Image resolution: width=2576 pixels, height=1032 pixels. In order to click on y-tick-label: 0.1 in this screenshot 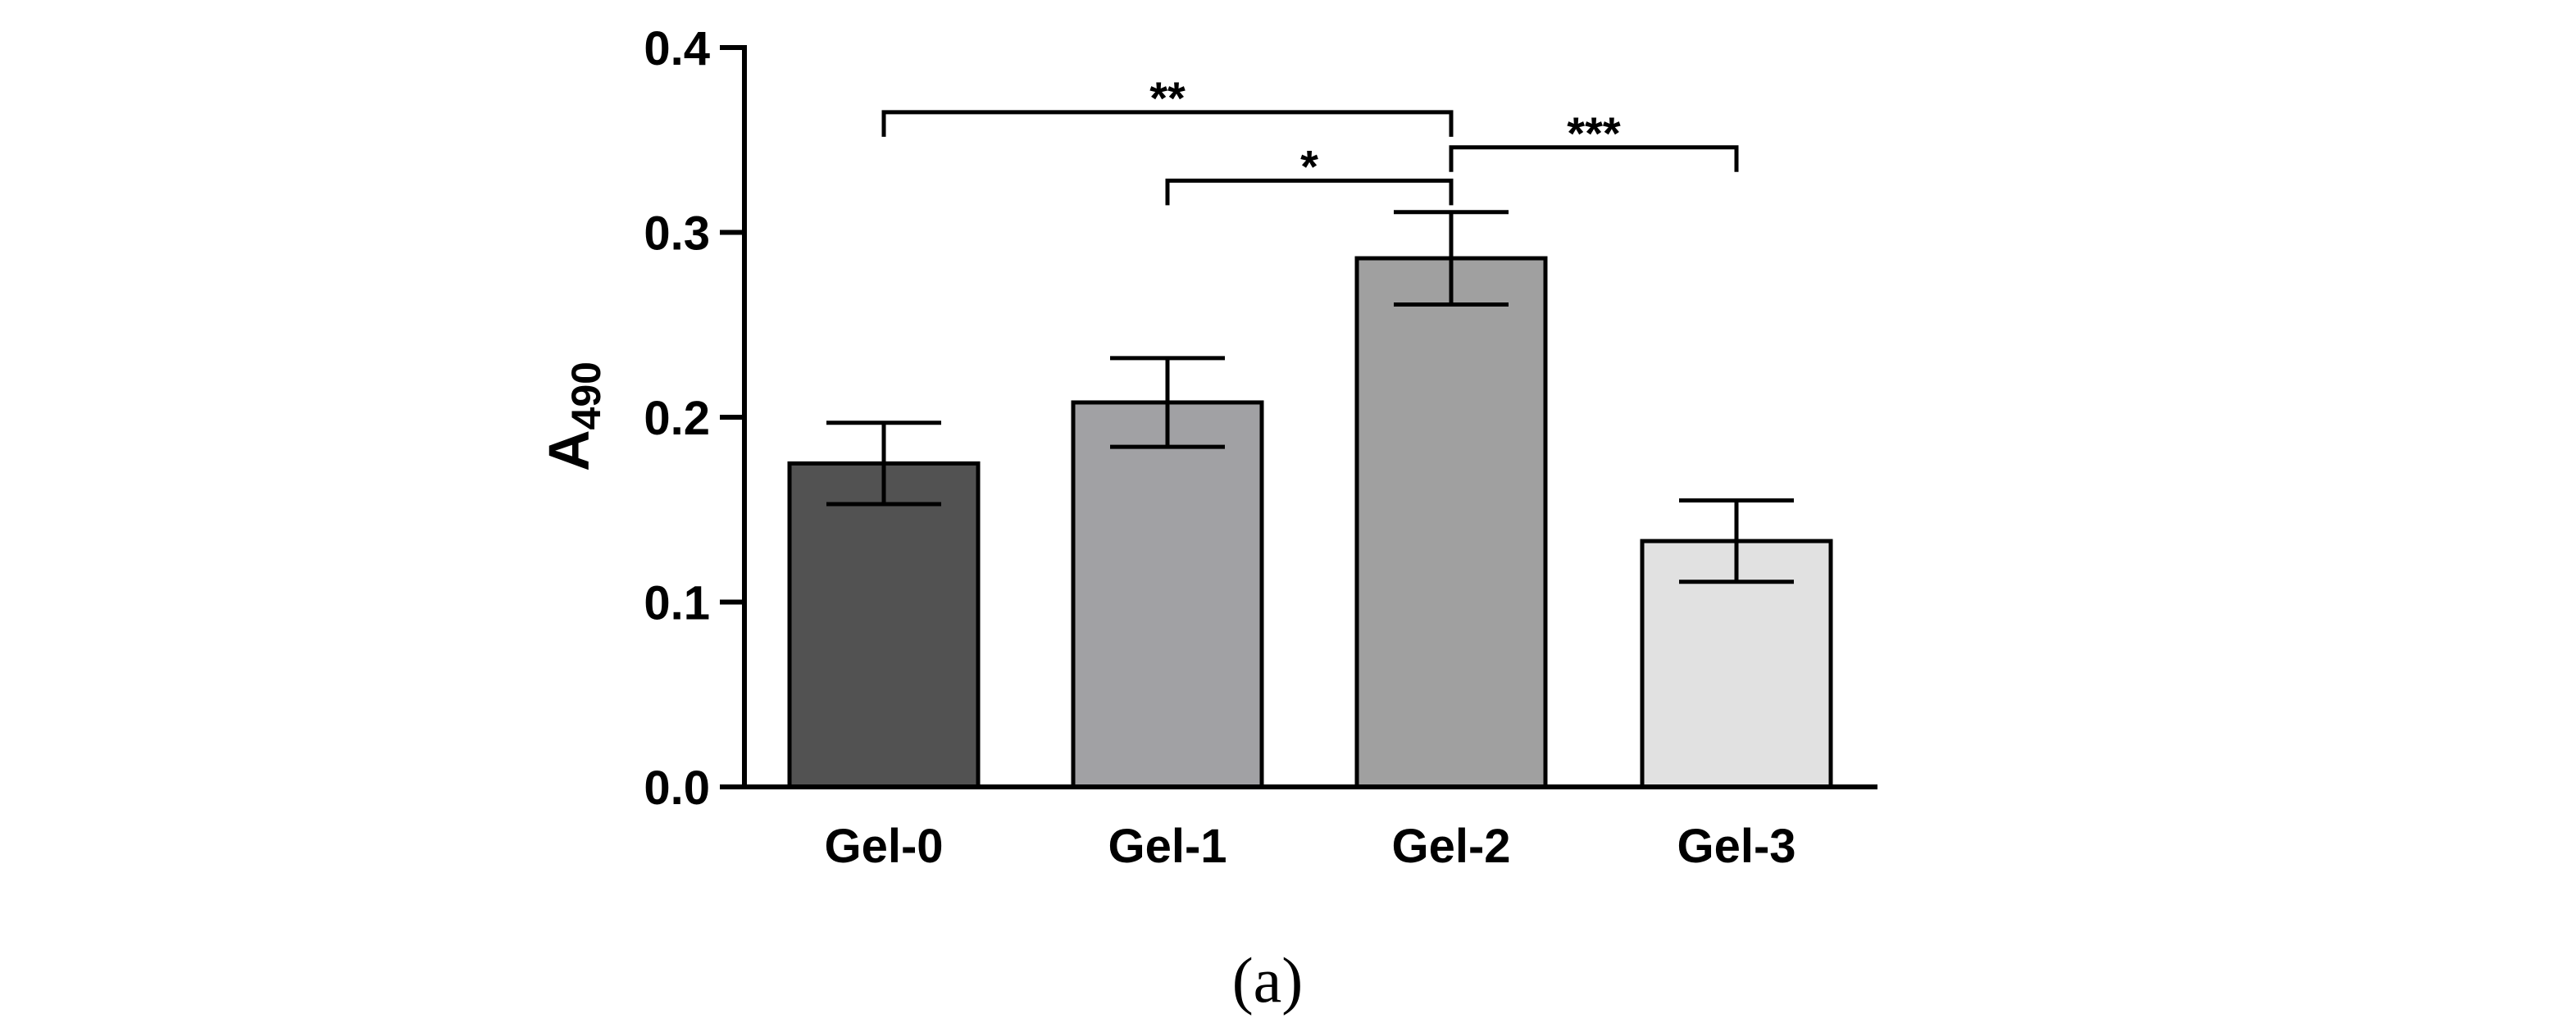, I will do `click(677, 603)`.